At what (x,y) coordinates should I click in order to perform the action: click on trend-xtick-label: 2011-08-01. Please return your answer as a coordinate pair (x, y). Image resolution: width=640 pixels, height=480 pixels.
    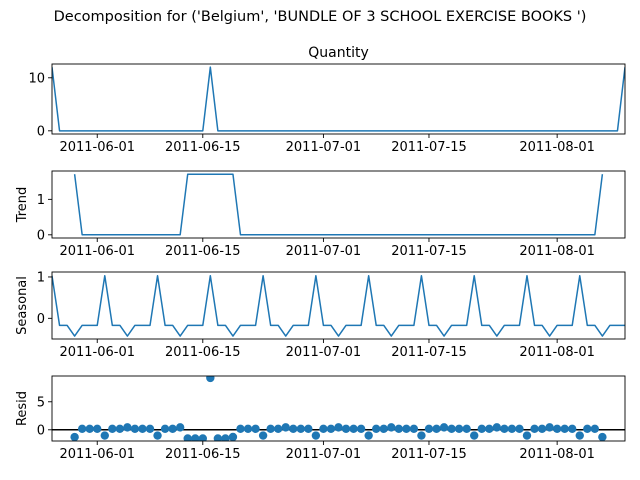
    Looking at the image, I should click on (557, 251).